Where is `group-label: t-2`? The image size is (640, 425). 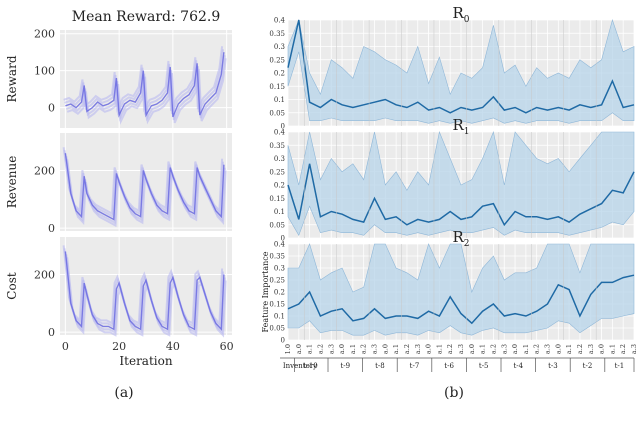
group-label: t-2 is located at coordinates (588, 366).